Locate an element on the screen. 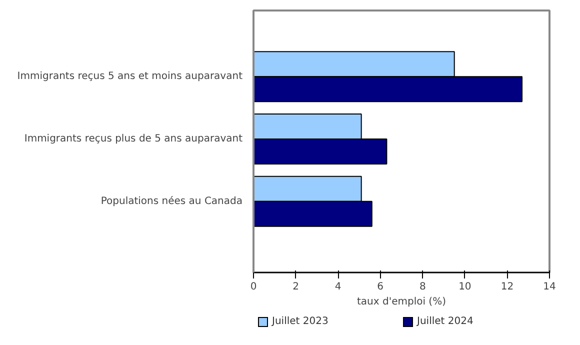 This screenshot has width=580, height=345. legend-label: Juillet 2023 is located at coordinates (300, 322).